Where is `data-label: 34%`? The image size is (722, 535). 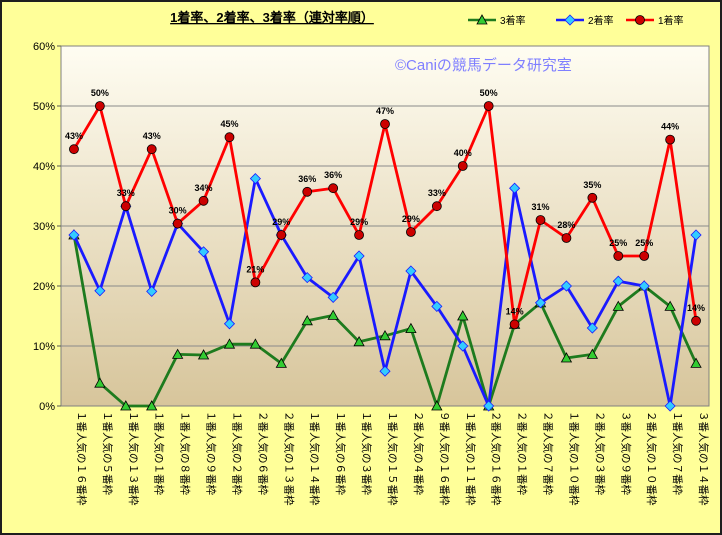 data-label: 34% is located at coordinates (204, 188).